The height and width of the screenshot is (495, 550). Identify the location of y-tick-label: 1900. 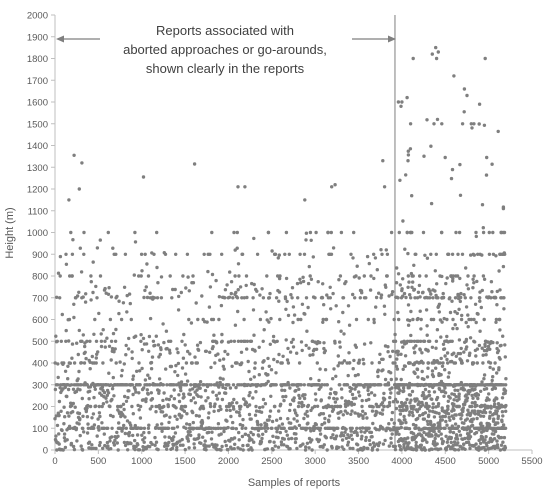
(37, 37).